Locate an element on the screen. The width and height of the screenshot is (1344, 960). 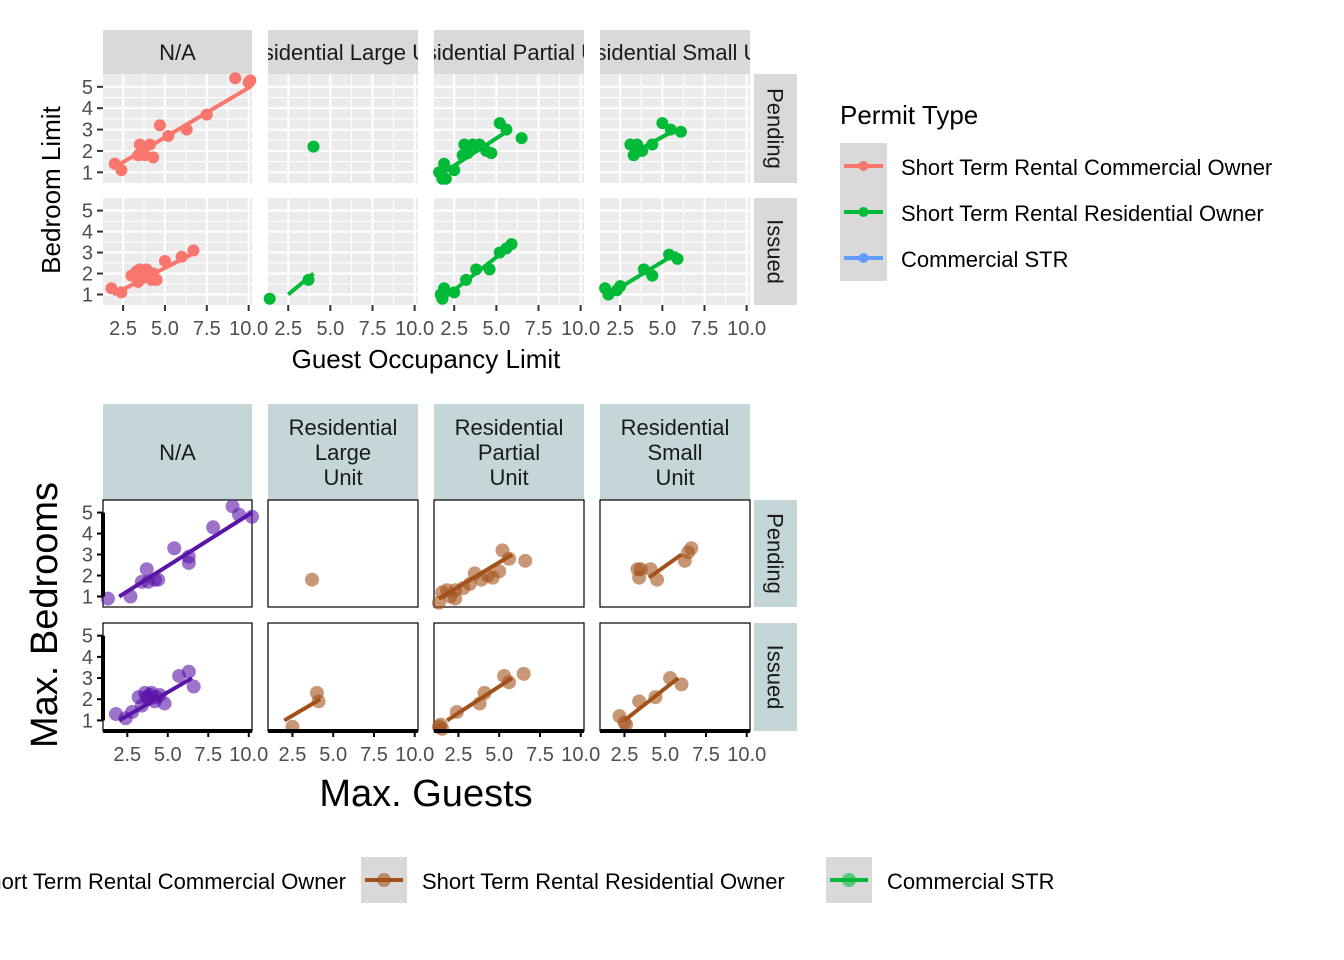
bottom-panel-residential-partial-unit-issued is located at coordinates (481, 701).